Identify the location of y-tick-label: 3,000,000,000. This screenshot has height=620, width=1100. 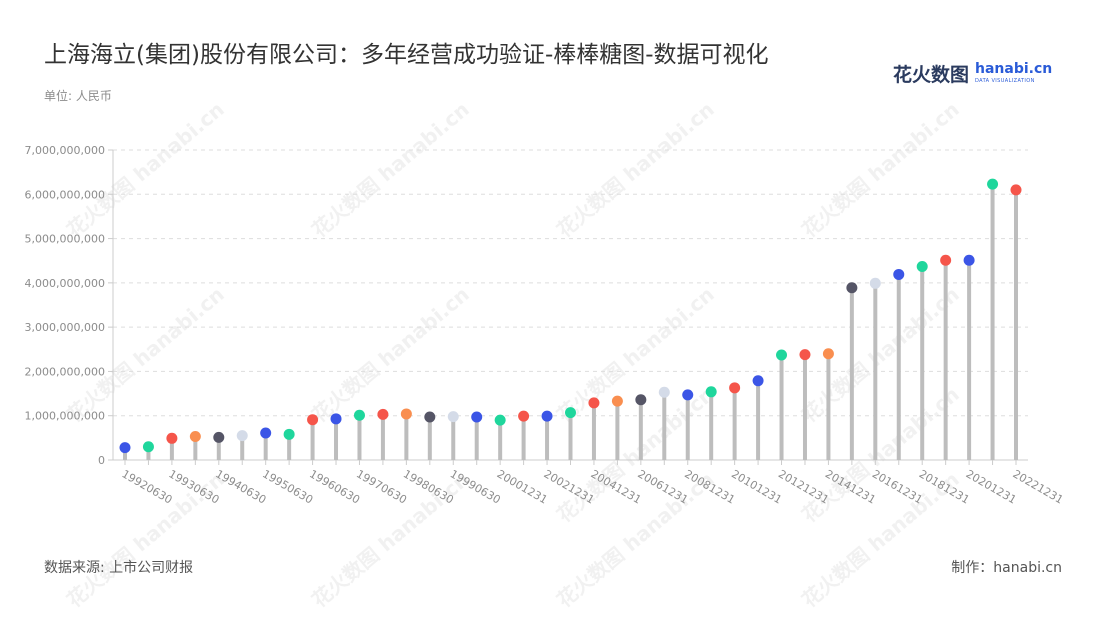
(65, 327).